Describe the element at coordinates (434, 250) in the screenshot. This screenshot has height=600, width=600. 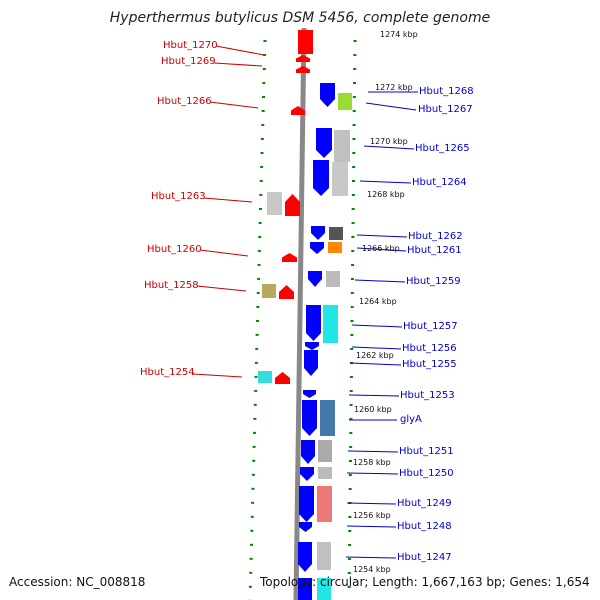
I see `gene-label-right: Hbut_1261` at that location.